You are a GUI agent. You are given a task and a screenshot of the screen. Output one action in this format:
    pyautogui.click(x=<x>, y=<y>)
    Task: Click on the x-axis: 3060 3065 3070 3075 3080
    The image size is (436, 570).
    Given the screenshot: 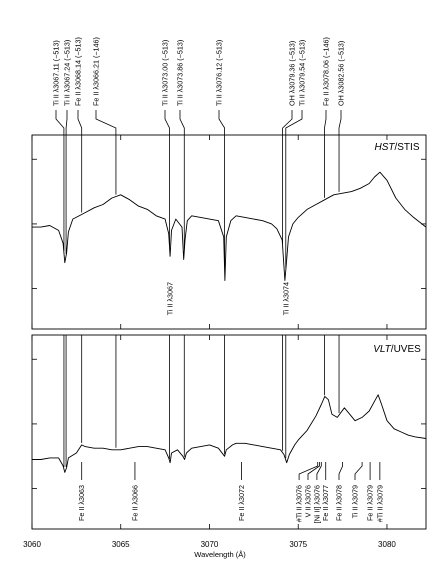 What is the action you would take?
    pyautogui.click(x=209, y=544)
    